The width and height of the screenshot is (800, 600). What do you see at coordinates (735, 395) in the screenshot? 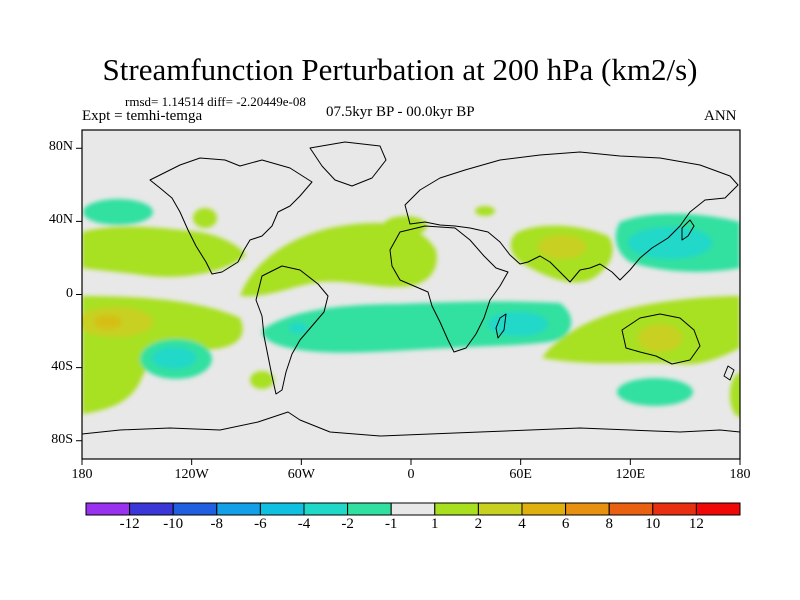
I see `contour-east-pacific-small` at bounding box center [735, 395].